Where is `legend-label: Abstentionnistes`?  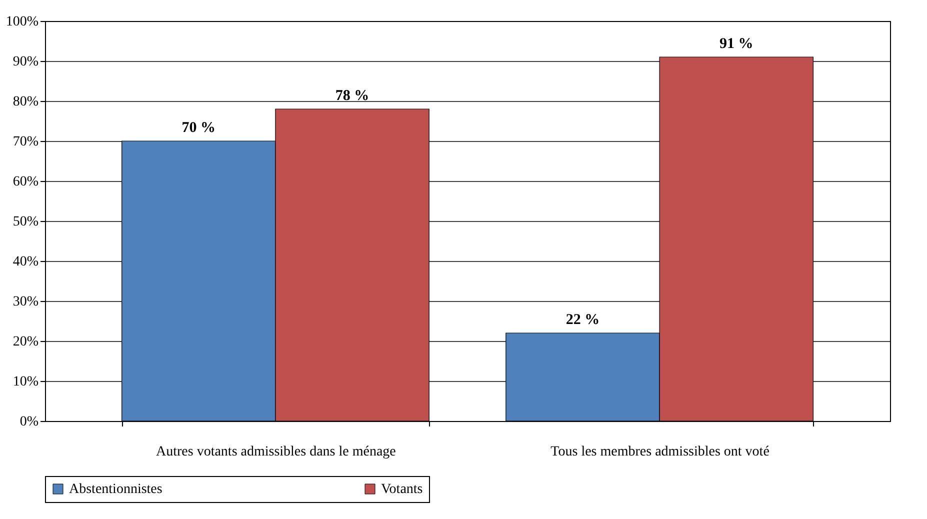
legend-label: Abstentionnistes is located at coordinates (115, 489).